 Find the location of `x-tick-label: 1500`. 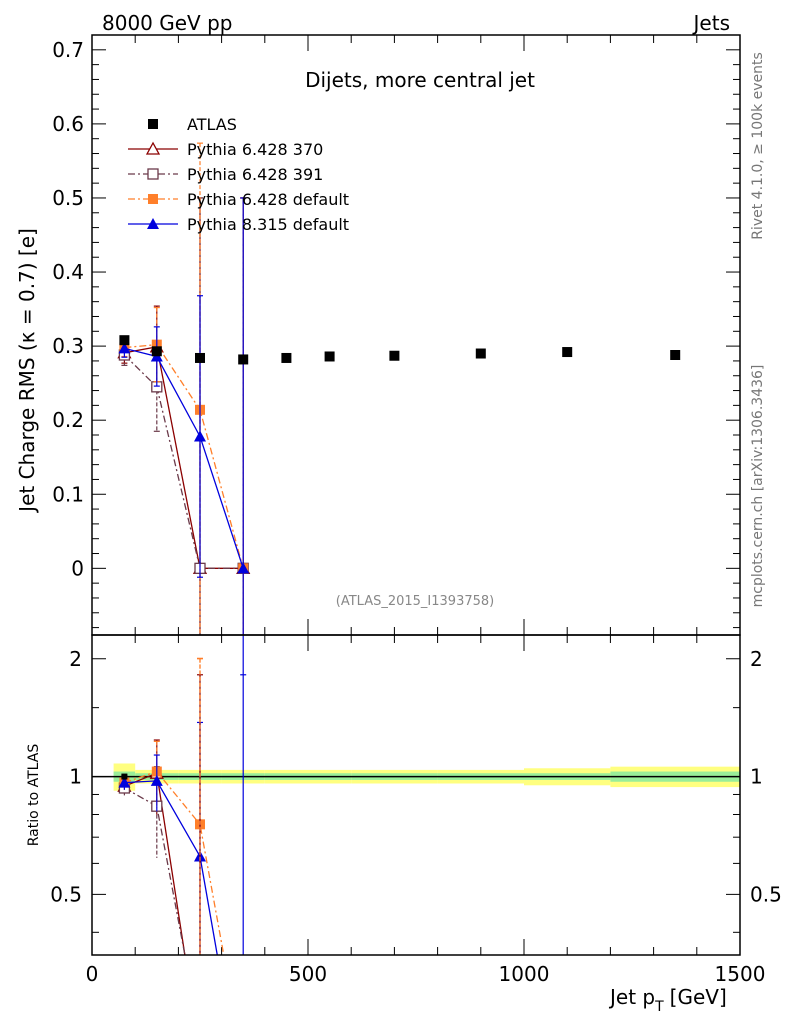

x-tick-label: 1500 is located at coordinates (740, 974).